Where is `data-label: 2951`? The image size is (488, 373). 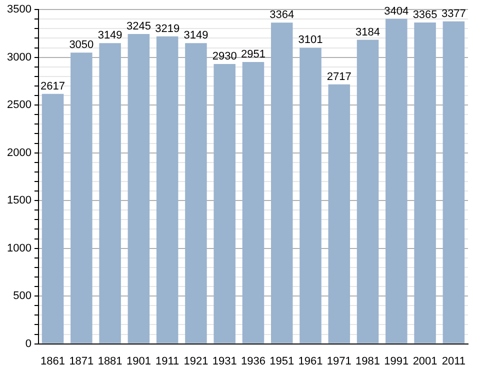
data-label: 2951 is located at coordinates (253, 54).